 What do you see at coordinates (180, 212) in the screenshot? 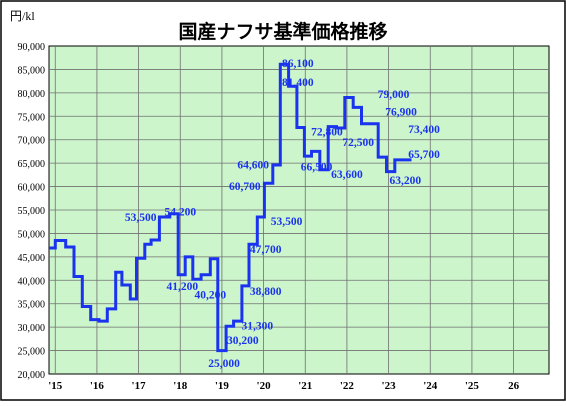
I see `data-label: 54,200` at bounding box center [180, 212].